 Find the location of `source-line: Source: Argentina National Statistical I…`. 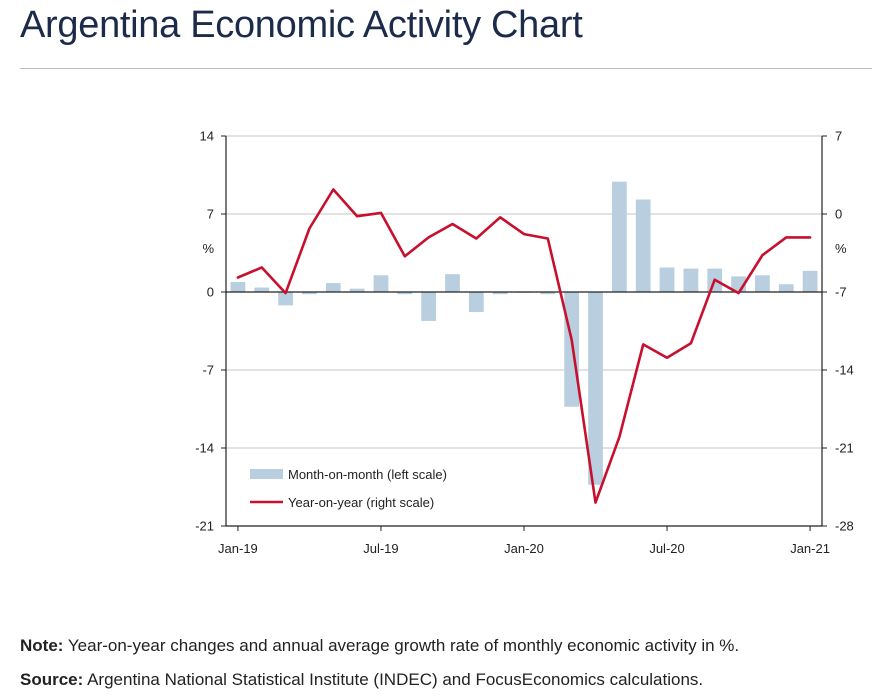

source-line: Source: Argentina National Statistical I… is located at coordinates (361, 680).